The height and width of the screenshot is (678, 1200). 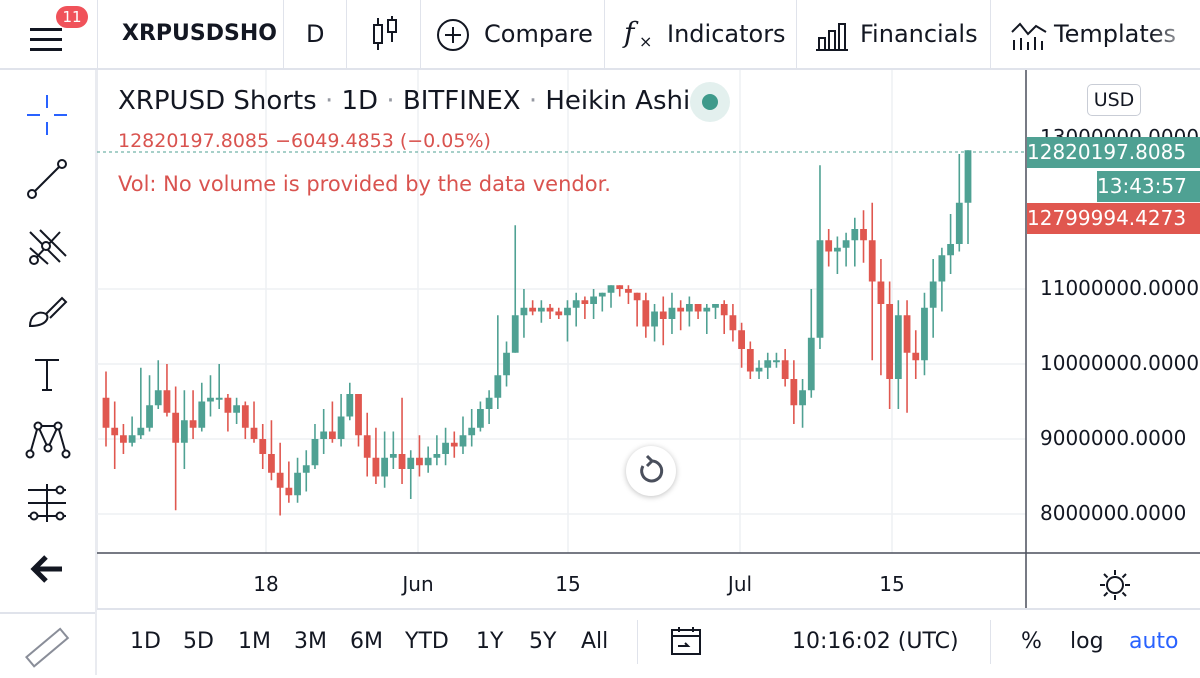 What do you see at coordinates (1148, 186) in the screenshot?
I see `bar-countdown-label: 13:43:57` at bounding box center [1148, 186].